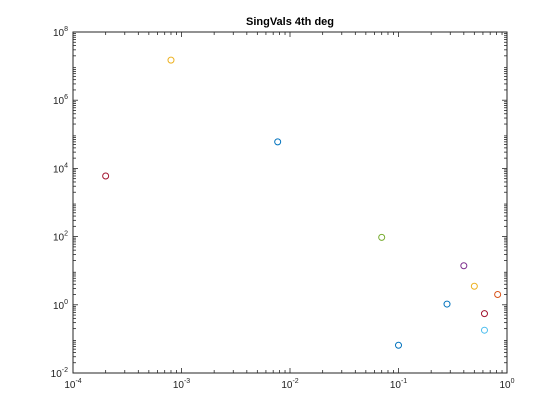 This screenshot has height=420, width=560. What do you see at coordinates (60, 237) in the screenshot?
I see `y-tick-label: 10²` at bounding box center [60, 237].